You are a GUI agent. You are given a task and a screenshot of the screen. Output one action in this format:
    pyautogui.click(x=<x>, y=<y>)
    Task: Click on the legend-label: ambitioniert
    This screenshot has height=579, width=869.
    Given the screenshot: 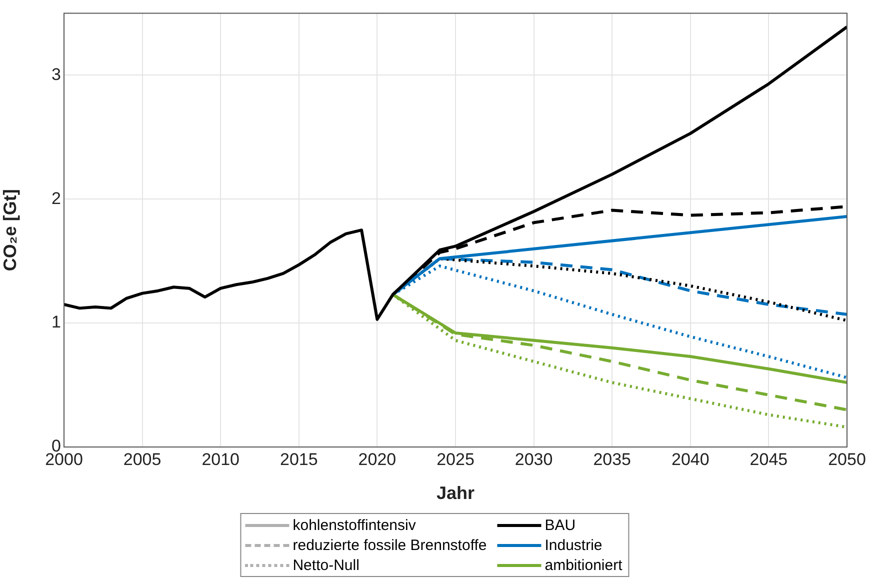 What is the action you would take?
    pyautogui.click(x=583, y=565)
    